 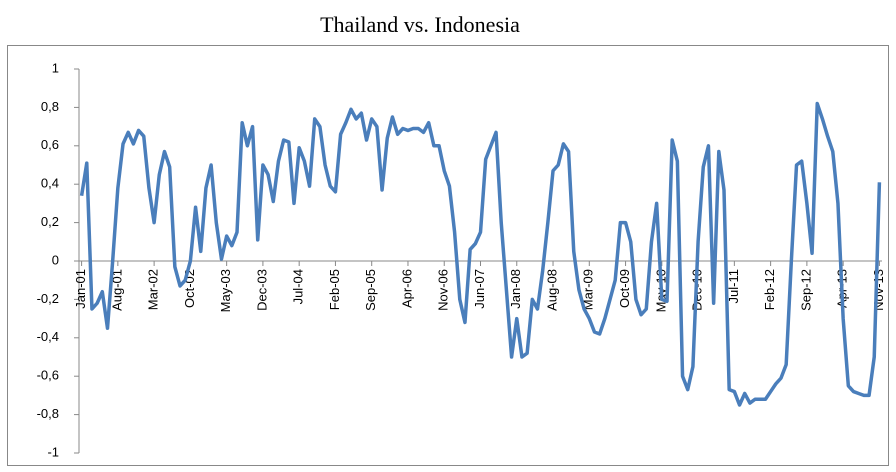 What do you see at coordinates (48, 375) in the screenshot?
I see `y-tick-label: -0,6` at bounding box center [48, 375].